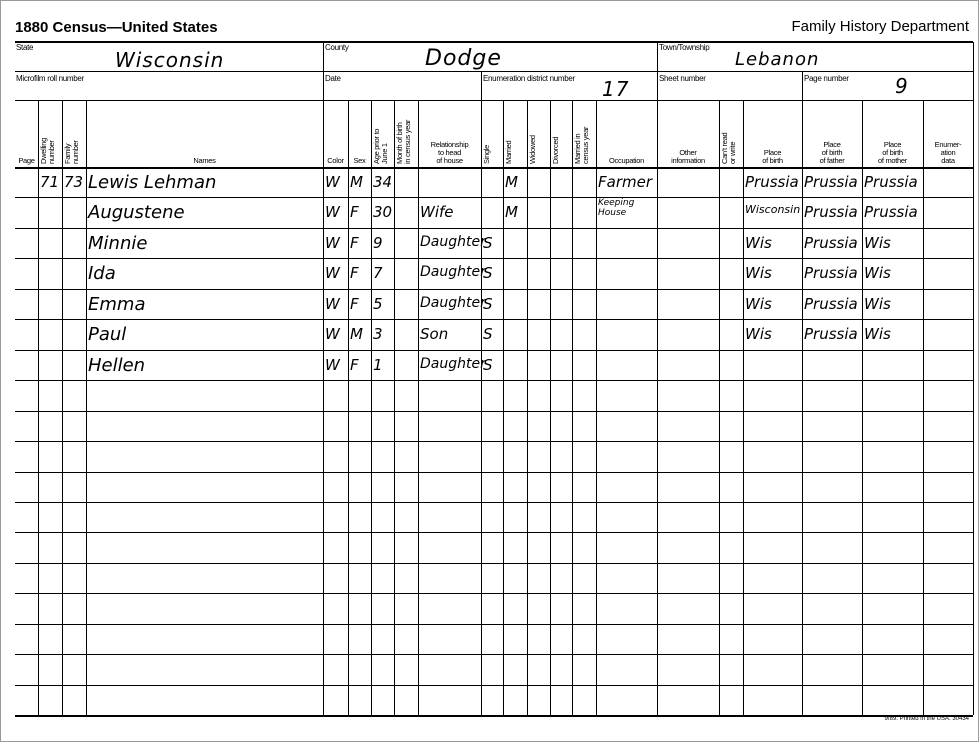 The height and width of the screenshot is (742, 979). What do you see at coordinates (117, 304) in the screenshot?
I see `cell-name: Emma` at bounding box center [117, 304].